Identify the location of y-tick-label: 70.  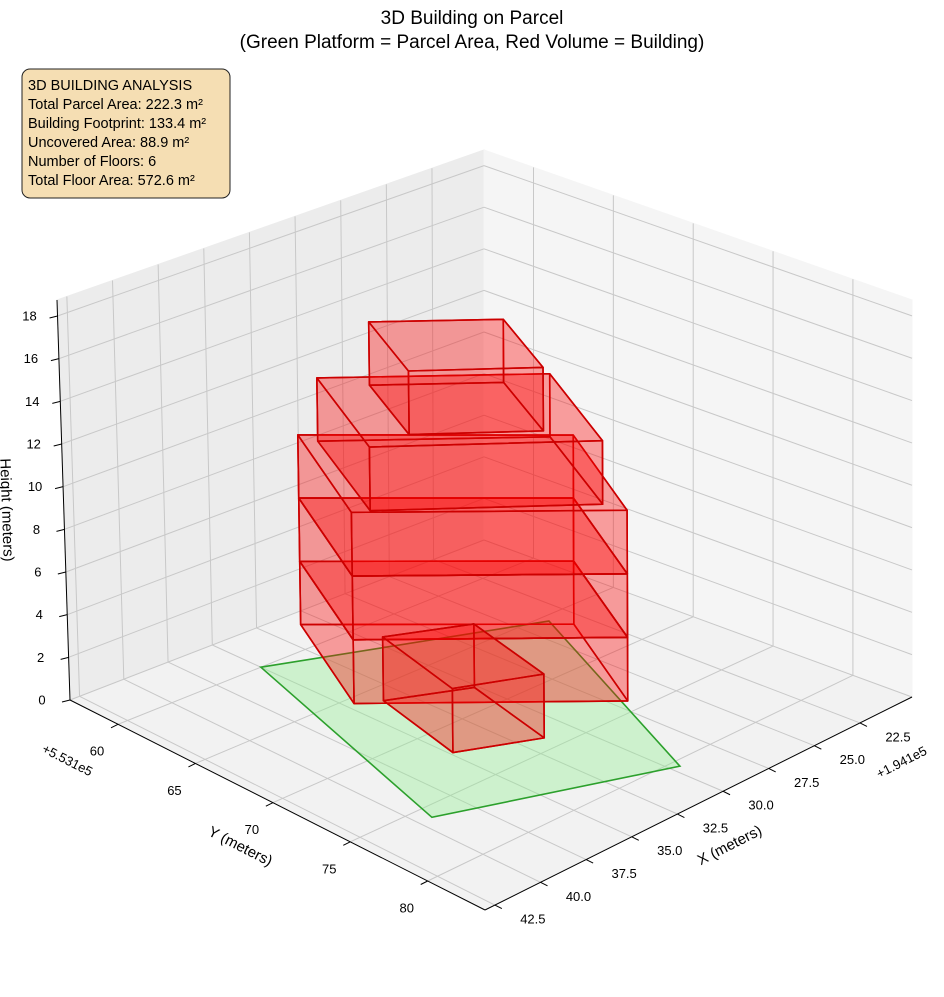
(252, 829).